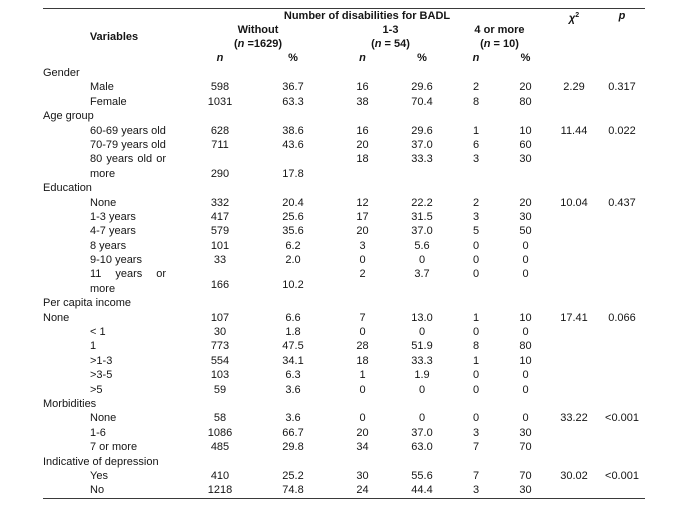  Describe the element at coordinates (574, 17) in the screenshot. I see `chi-square-column-header: χ2` at that location.